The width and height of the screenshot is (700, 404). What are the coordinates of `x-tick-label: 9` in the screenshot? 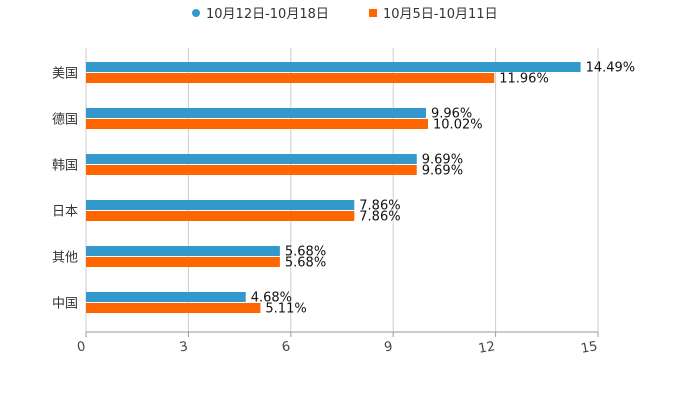 It's located at (388, 347).